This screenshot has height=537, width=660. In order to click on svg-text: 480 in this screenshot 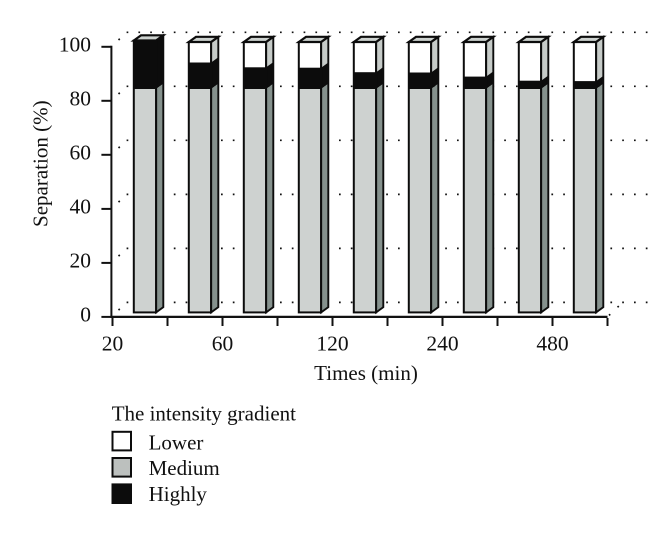, I will do `click(552, 343)`.